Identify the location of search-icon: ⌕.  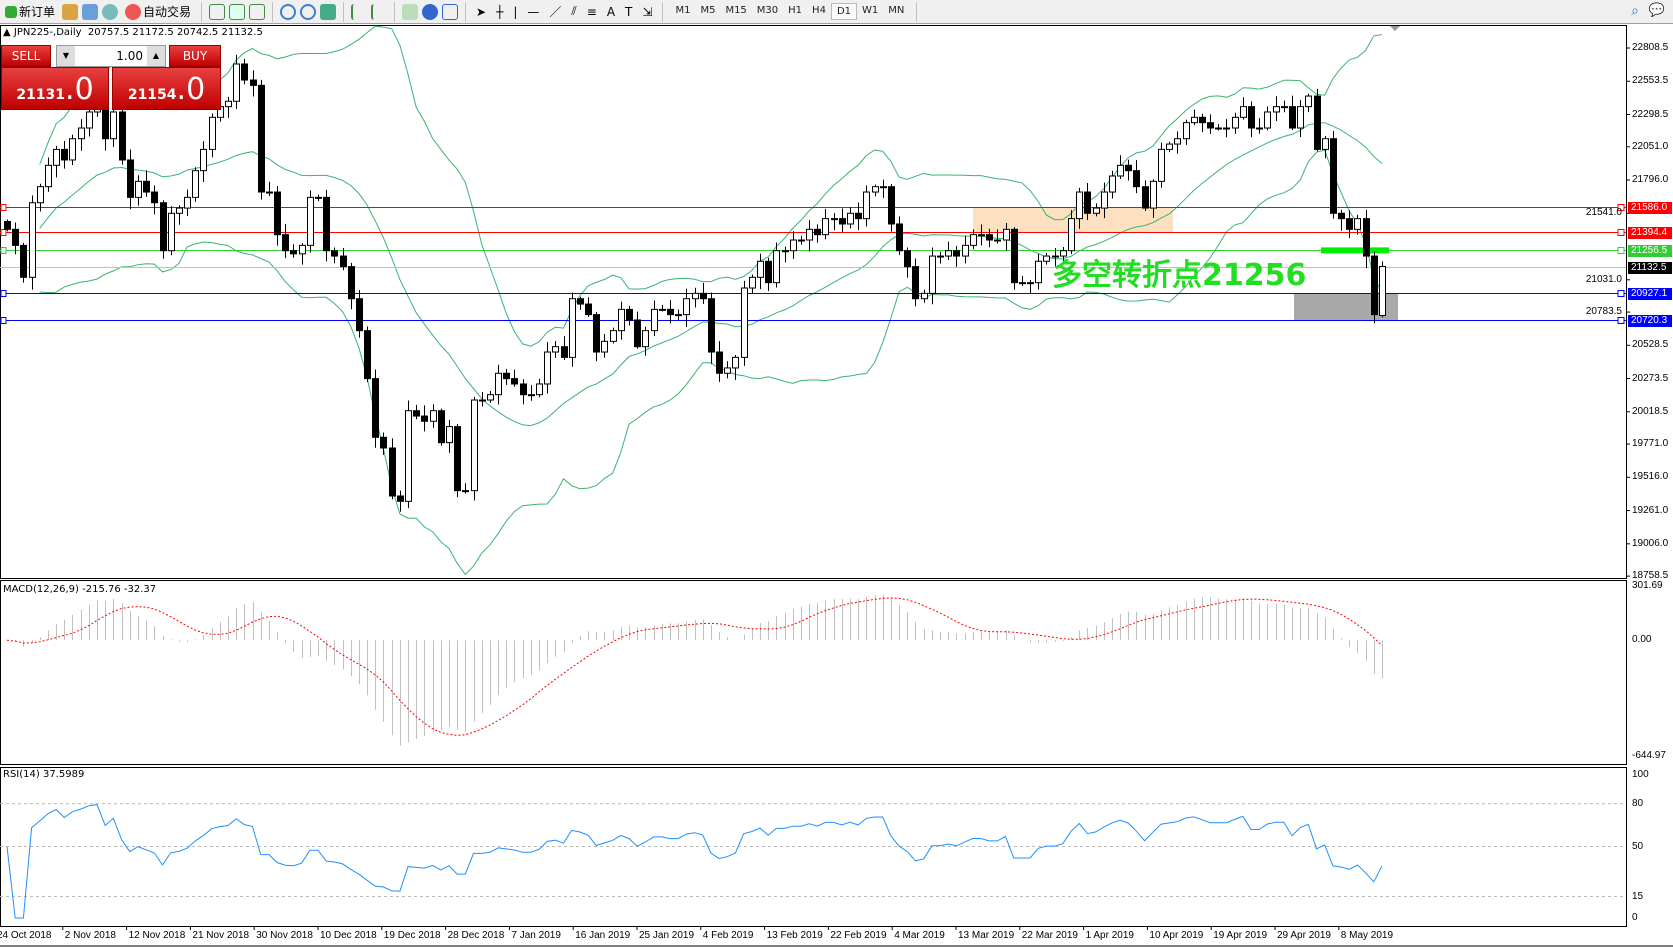
(1635, 11).